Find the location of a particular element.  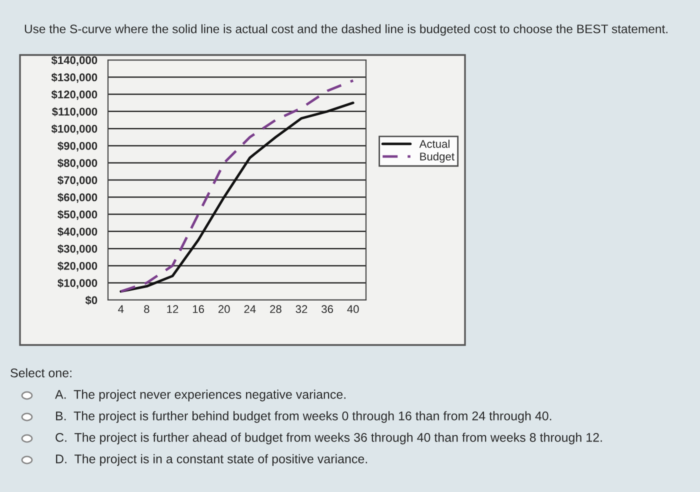

y-tick-label: $80,000 is located at coordinates (78, 163).